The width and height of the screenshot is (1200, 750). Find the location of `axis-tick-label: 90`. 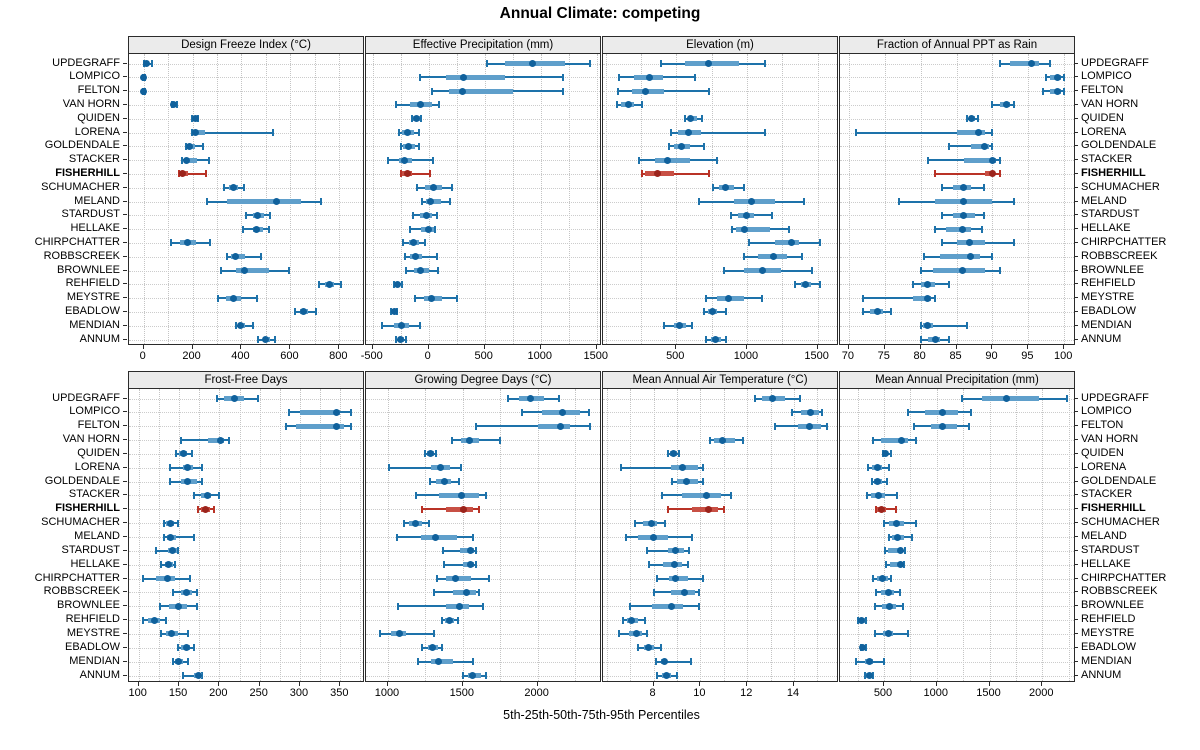

axis-tick-label: 90 is located at coordinates (991, 356).